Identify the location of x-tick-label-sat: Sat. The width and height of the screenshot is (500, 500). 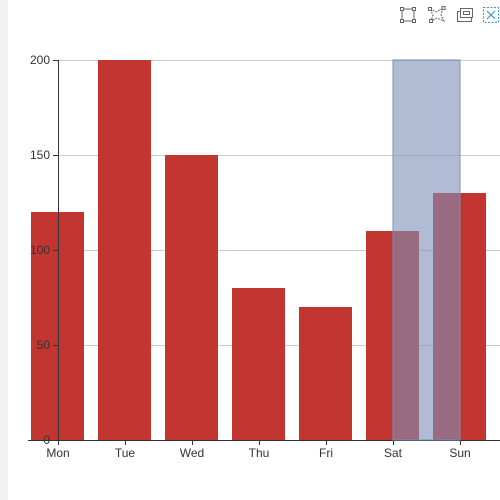
(393, 453).